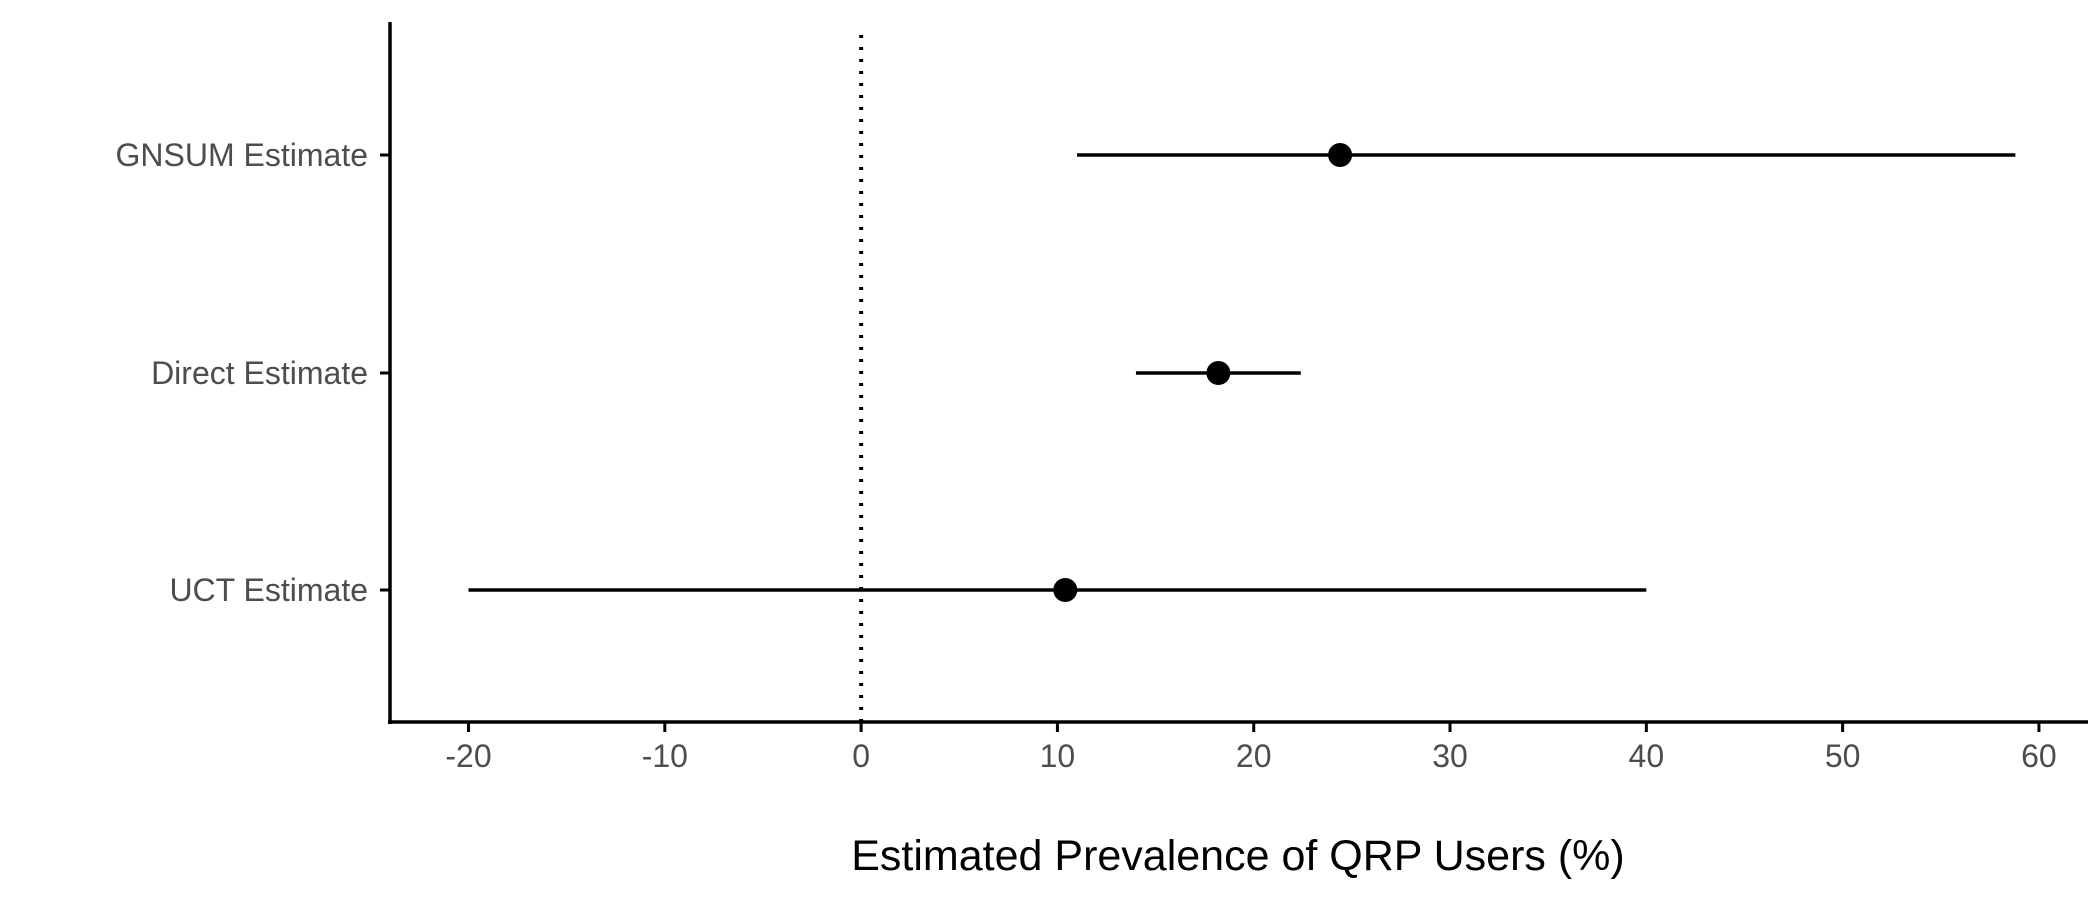 The image size is (2100, 900). What do you see at coordinates (665, 756) in the screenshot?
I see `x-tick-label-1: -10` at bounding box center [665, 756].